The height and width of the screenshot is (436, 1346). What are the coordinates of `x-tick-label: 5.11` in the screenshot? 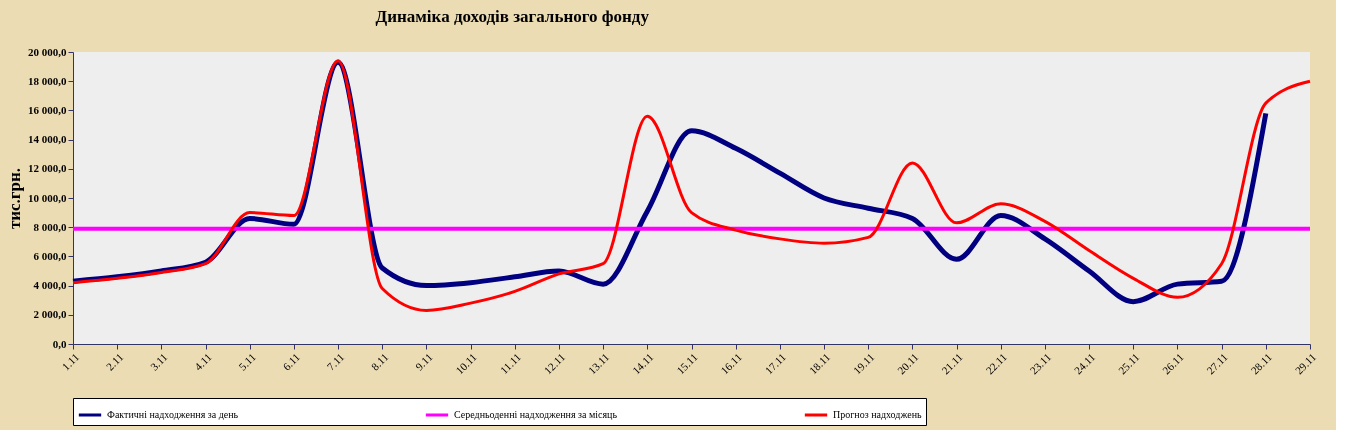 It's located at (247, 361).